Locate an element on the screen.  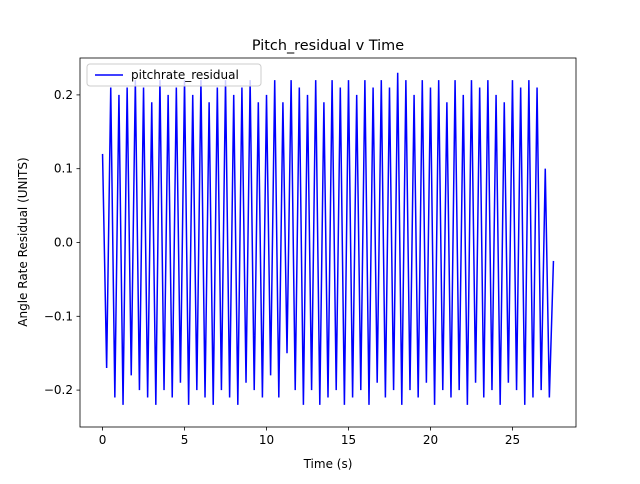
x-tick-label: 25 is located at coordinates (512, 440).